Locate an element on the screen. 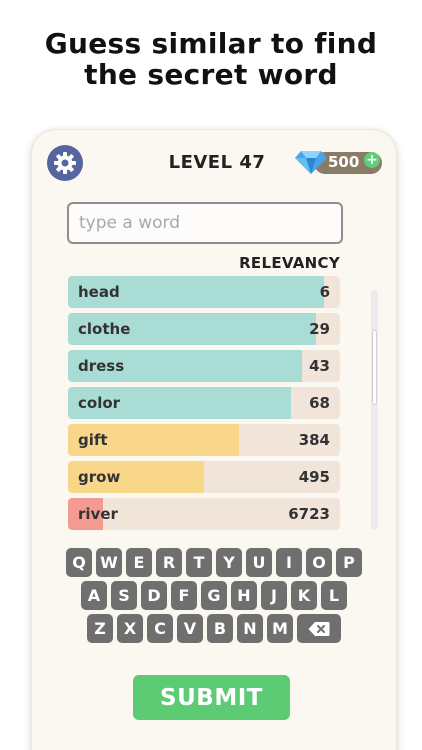  key-m: M is located at coordinates (280, 628).